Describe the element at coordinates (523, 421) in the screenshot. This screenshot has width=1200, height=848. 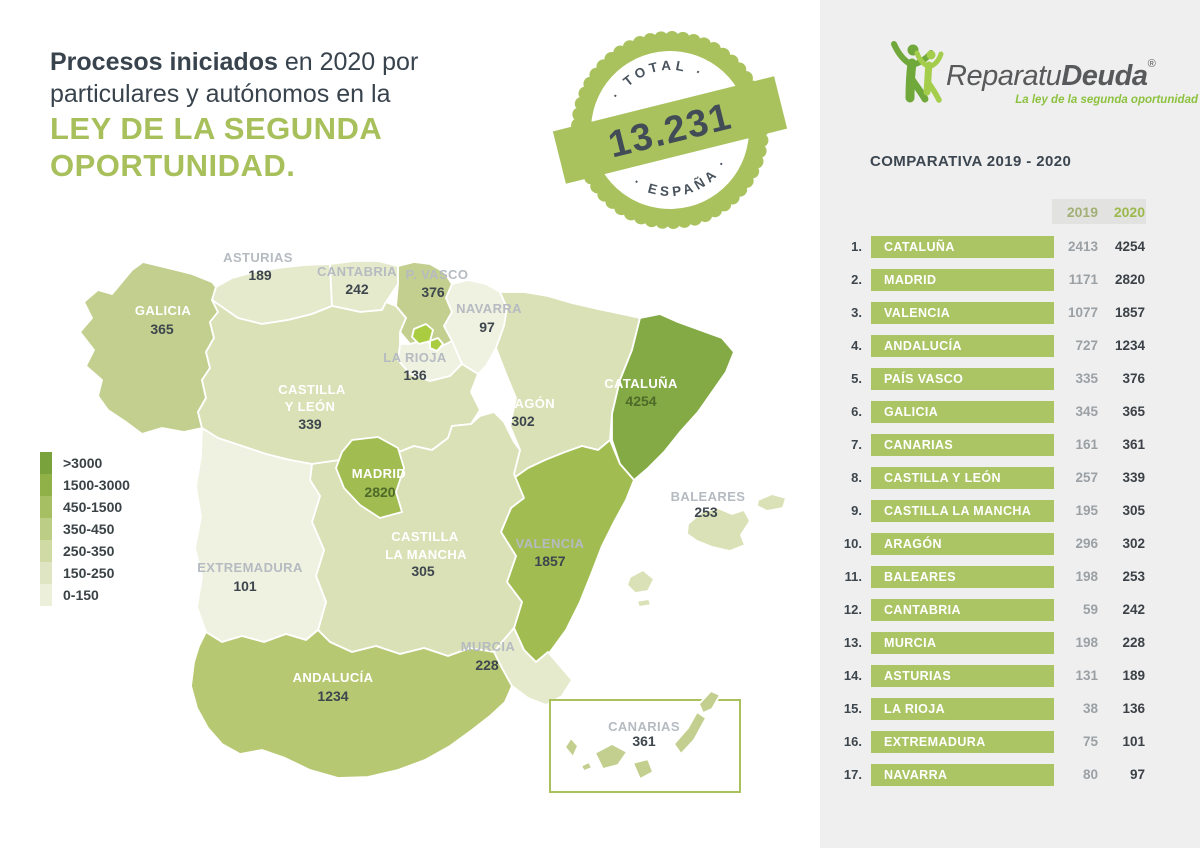
I see `map-value-aragon: 302` at that location.